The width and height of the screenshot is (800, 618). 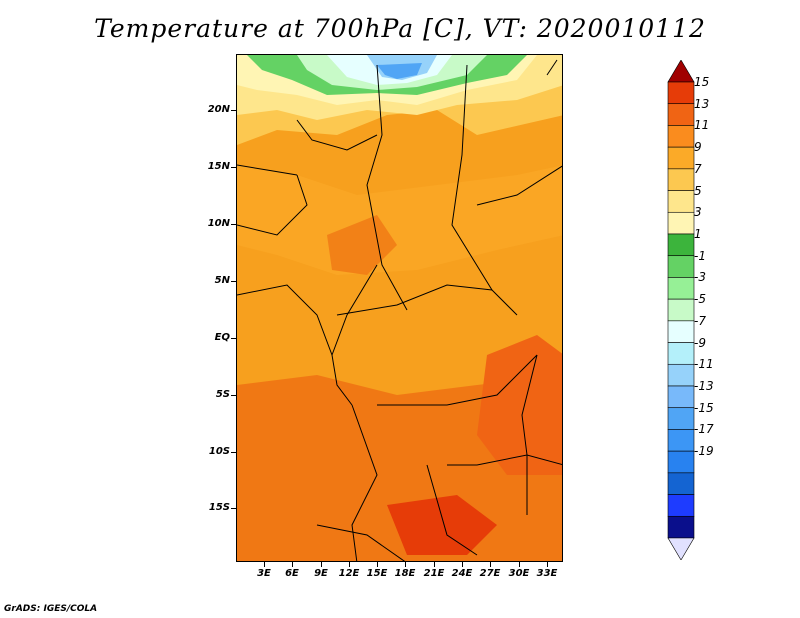 I want to click on colorbar-label: 5, so click(x=698, y=190).